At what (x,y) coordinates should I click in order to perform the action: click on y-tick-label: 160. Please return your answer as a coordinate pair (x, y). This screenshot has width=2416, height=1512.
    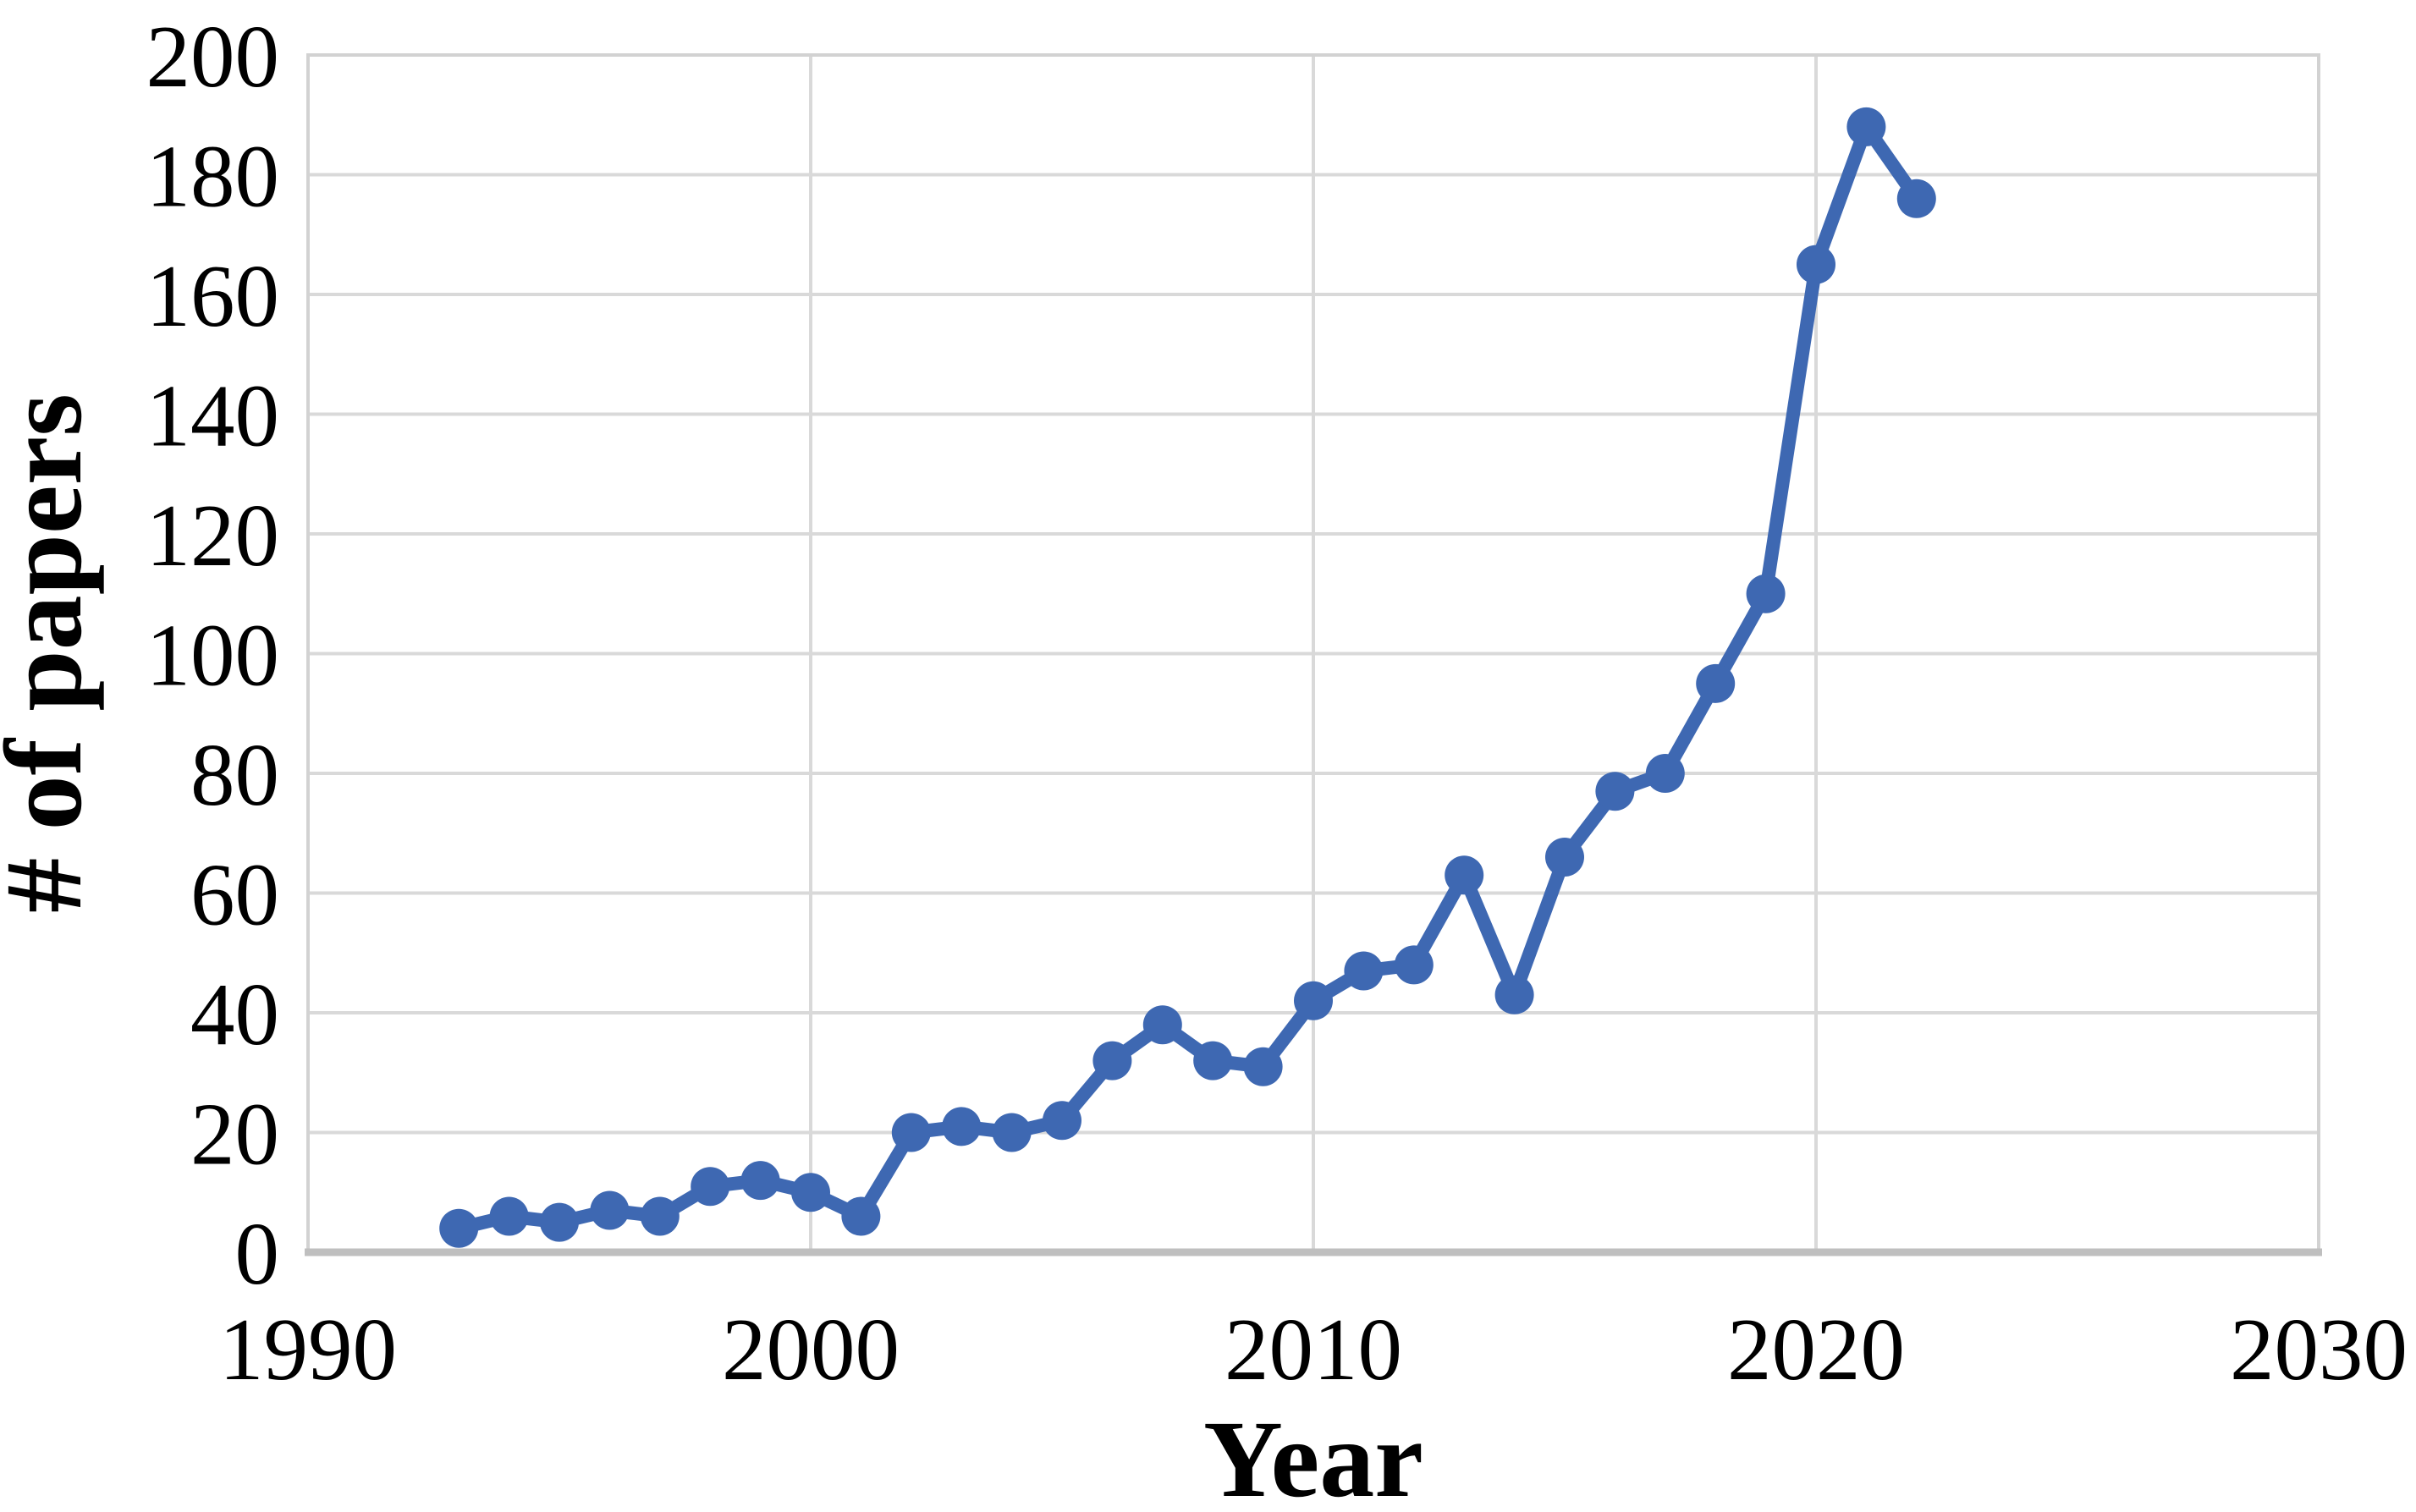
    Looking at the image, I should click on (213, 296).